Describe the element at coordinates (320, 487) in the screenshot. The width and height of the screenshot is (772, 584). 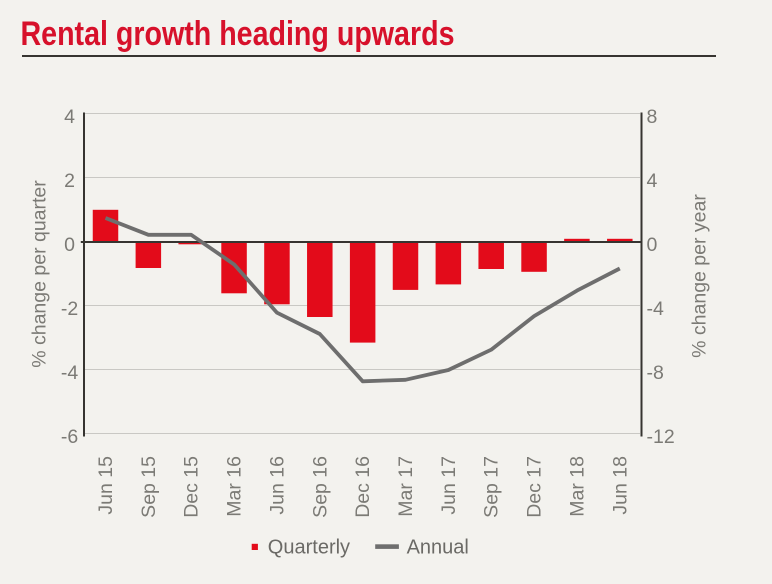
I see `svg-text: Sep 16` at that location.